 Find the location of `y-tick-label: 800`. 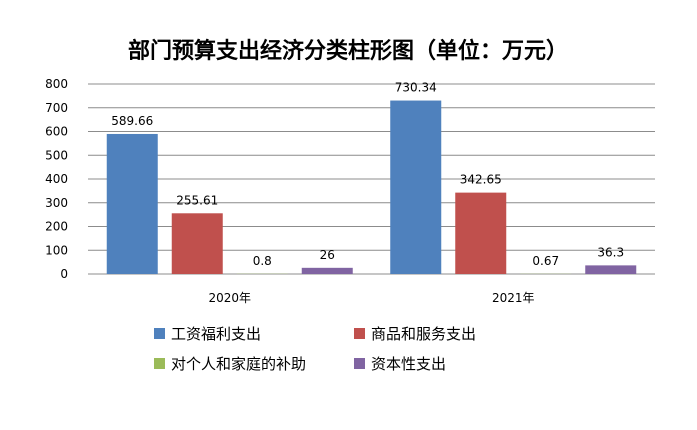

y-tick-label: 800 is located at coordinates (56, 84).